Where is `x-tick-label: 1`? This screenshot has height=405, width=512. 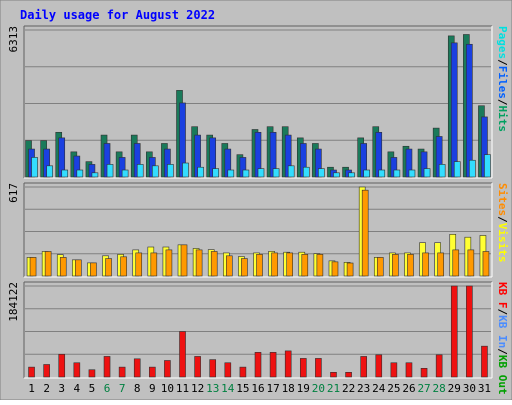 x-tick-label: 1 is located at coordinates (31, 388).